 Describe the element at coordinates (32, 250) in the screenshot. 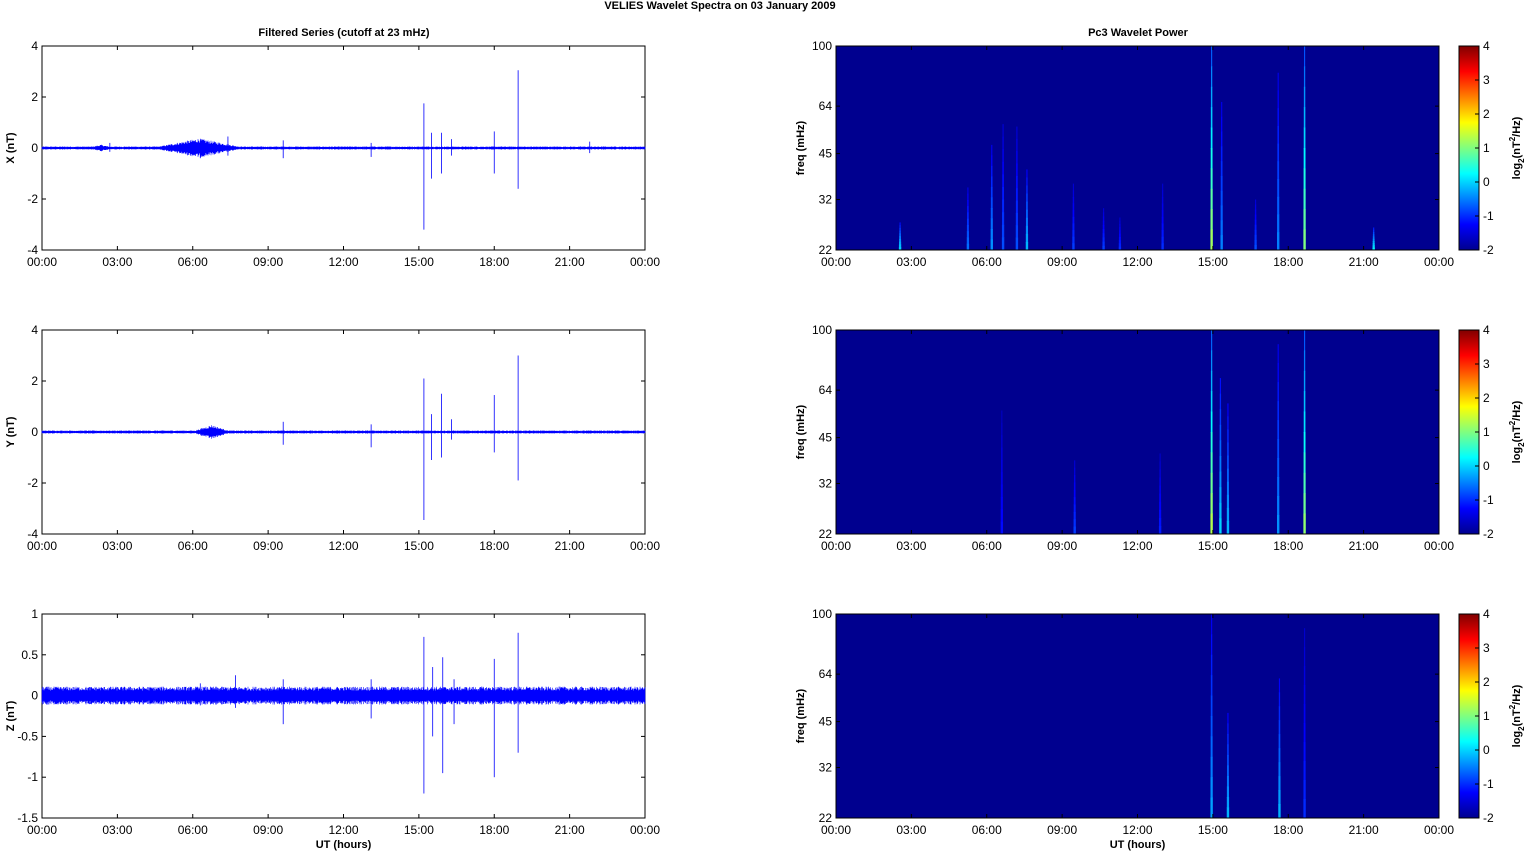

I see `y-tick-label: -4` at that location.